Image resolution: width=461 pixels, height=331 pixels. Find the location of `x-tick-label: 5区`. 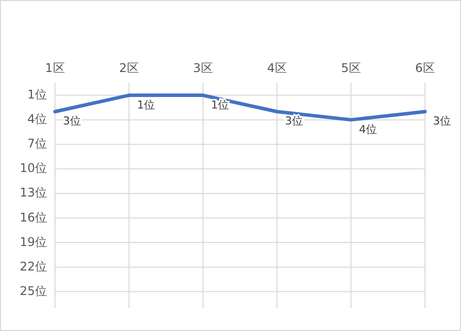

x-tick-label: 5区 is located at coordinates (351, 68).